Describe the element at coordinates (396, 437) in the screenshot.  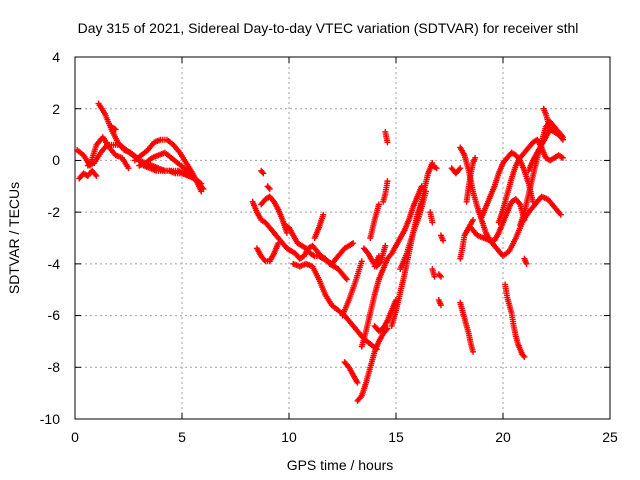
I see `x-tick-label: 15` at that location.